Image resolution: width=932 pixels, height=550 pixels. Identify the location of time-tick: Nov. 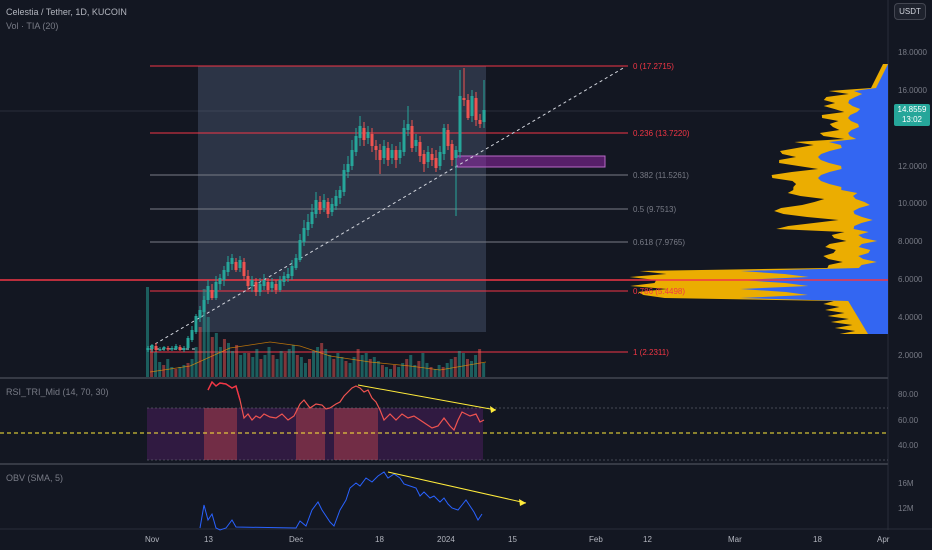
(152, 539).